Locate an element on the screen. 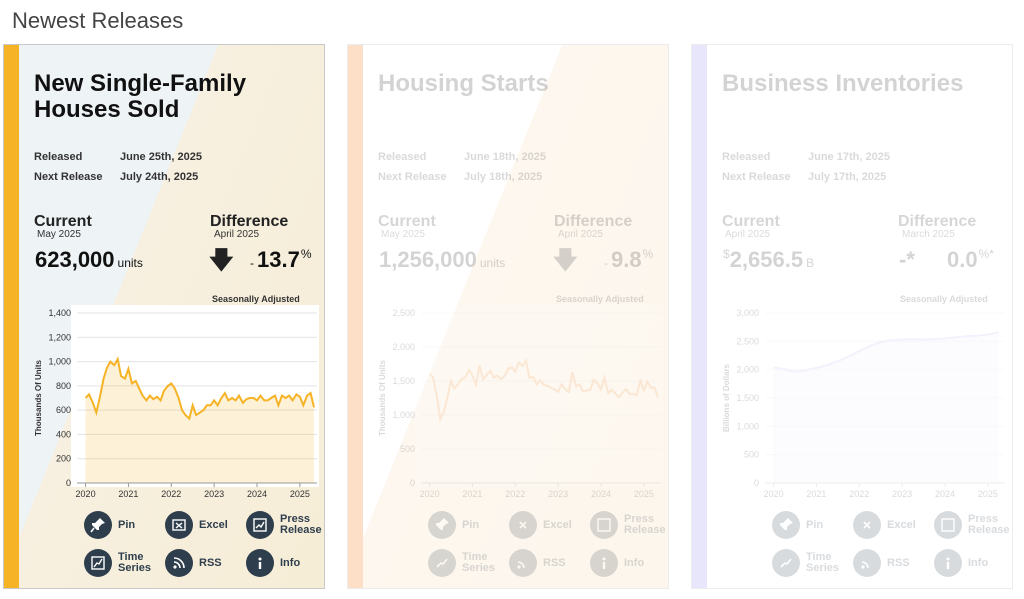 Image resolution: width=1024 pixels, height=599 pixels. next-release-row: Next Release July 24th, 2025 is located at coordinates (116, 177).